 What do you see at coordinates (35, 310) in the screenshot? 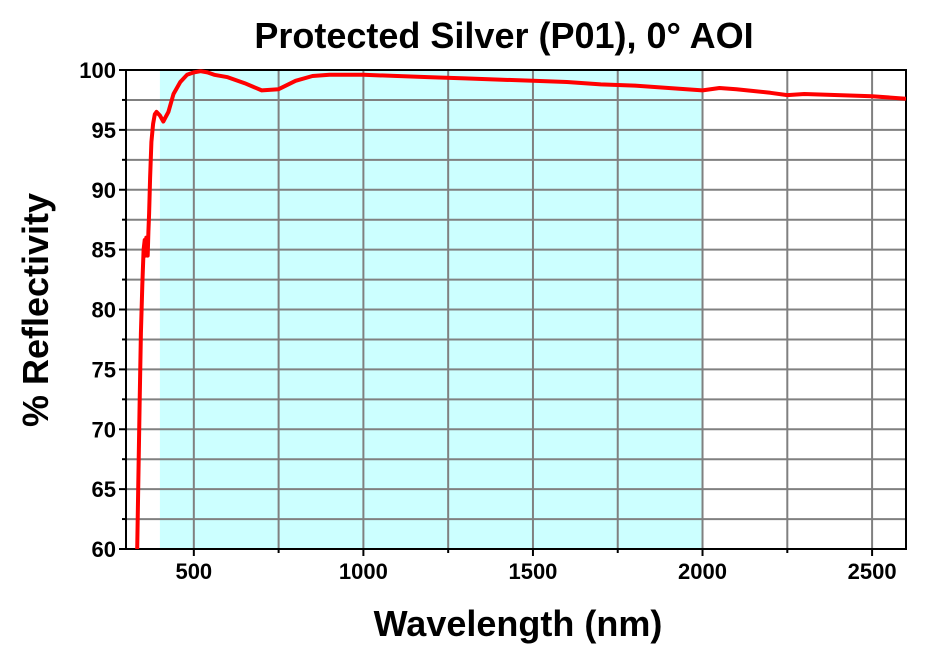
I see `y-axis-label: % Reflectivity` at bounding box center [35, 310].